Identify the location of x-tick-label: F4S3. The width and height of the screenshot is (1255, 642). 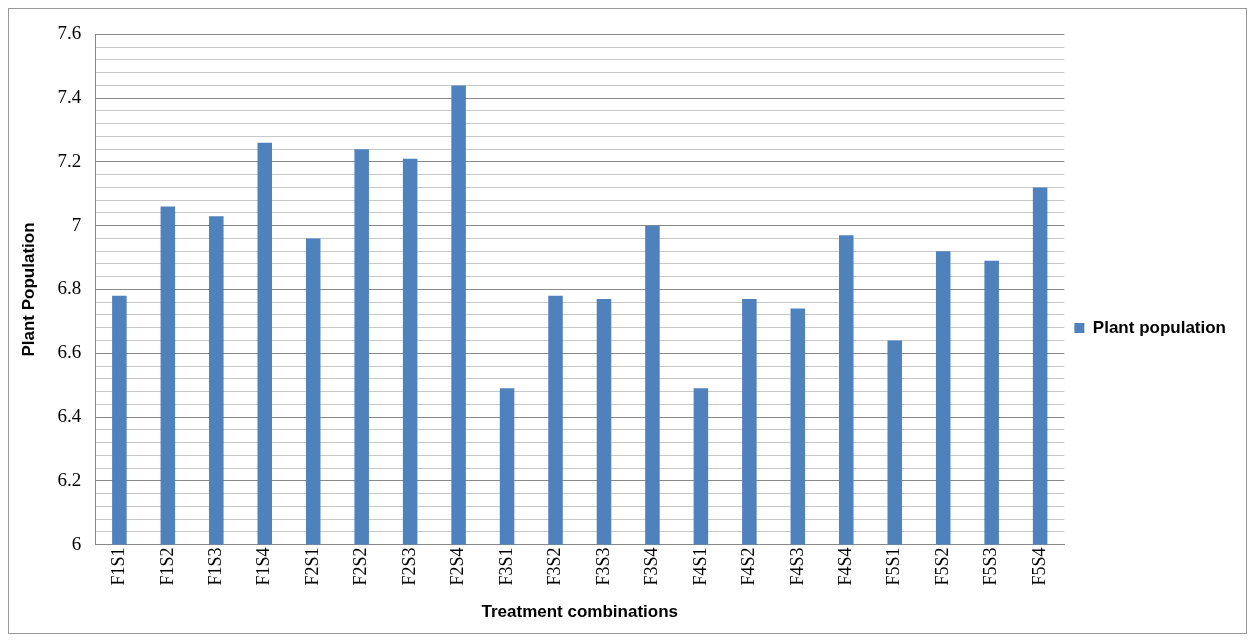
(796, 566).